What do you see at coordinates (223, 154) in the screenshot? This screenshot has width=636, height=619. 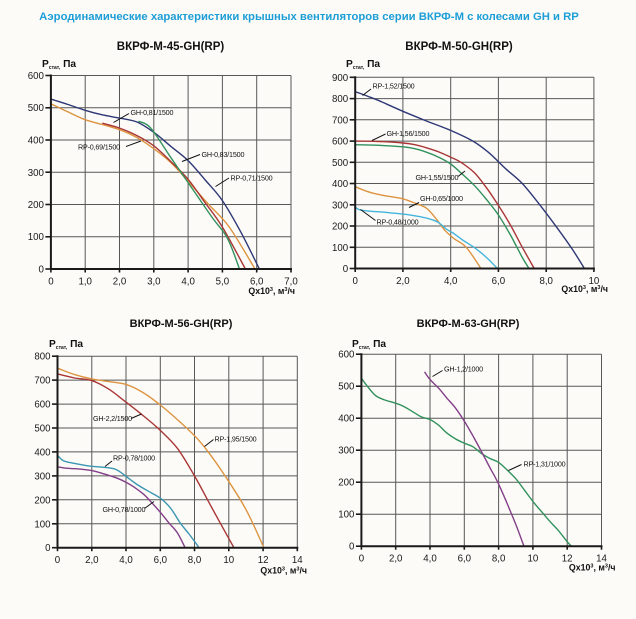 I see `svg-text: GH-0,83/1500` at bounding box center [223, 154].